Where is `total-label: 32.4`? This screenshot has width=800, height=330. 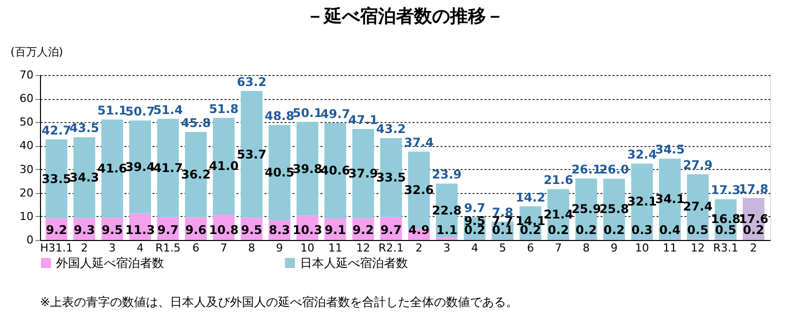 total-label: 32.4 is located at coordinates (642, 155).